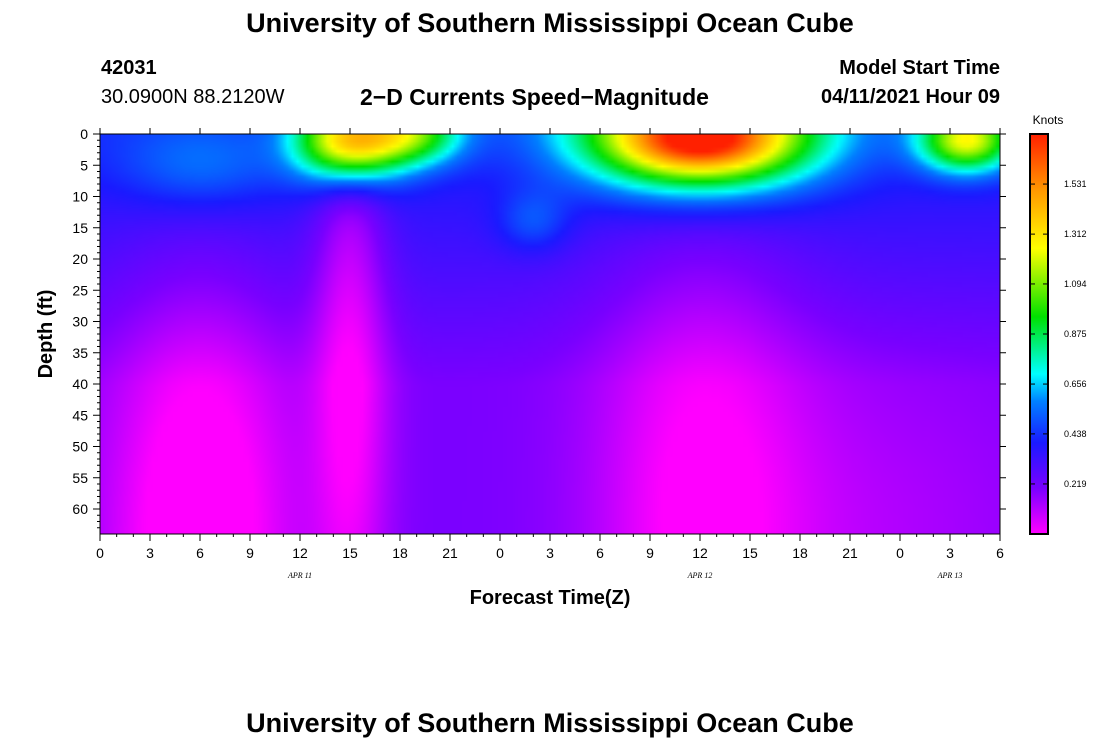  I want to click on y-tick-label: 60, so click(80, 509).